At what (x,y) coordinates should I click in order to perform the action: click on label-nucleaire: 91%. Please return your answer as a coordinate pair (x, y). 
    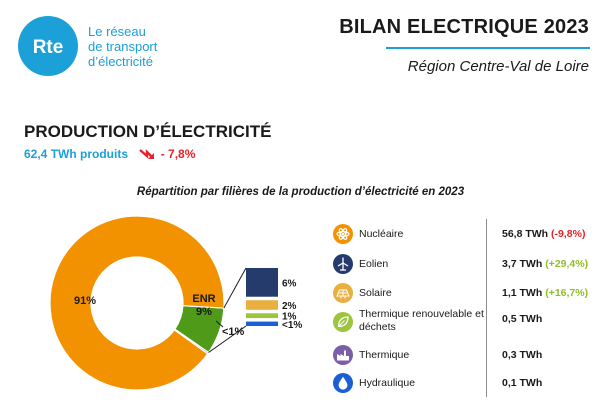
    Looking at the image, I should click on (85, 301).